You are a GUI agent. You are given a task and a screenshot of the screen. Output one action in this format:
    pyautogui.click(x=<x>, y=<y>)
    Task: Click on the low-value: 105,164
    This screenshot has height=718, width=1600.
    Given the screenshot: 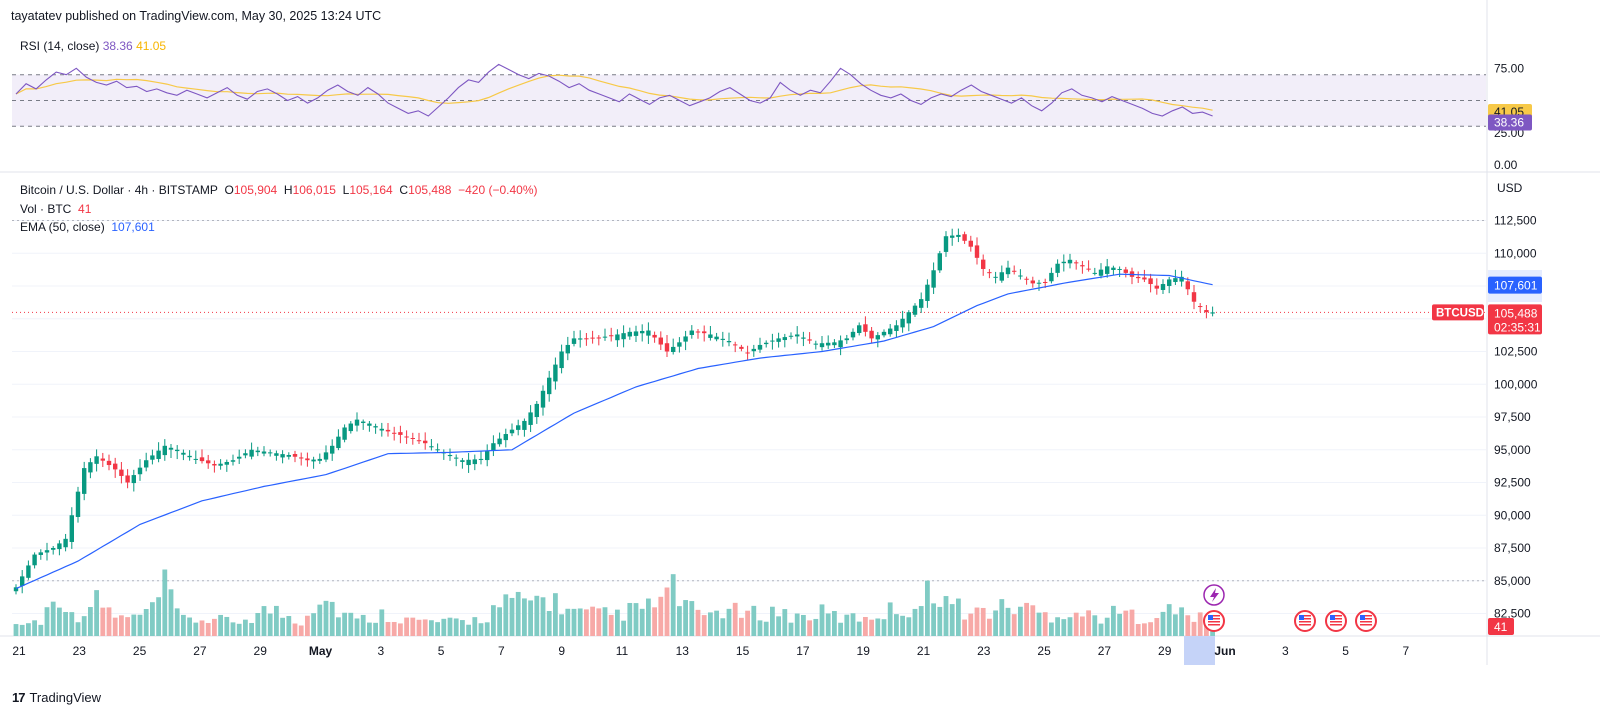 What is the action you would take?
    pyautogui.click(x=371, y=190)
    